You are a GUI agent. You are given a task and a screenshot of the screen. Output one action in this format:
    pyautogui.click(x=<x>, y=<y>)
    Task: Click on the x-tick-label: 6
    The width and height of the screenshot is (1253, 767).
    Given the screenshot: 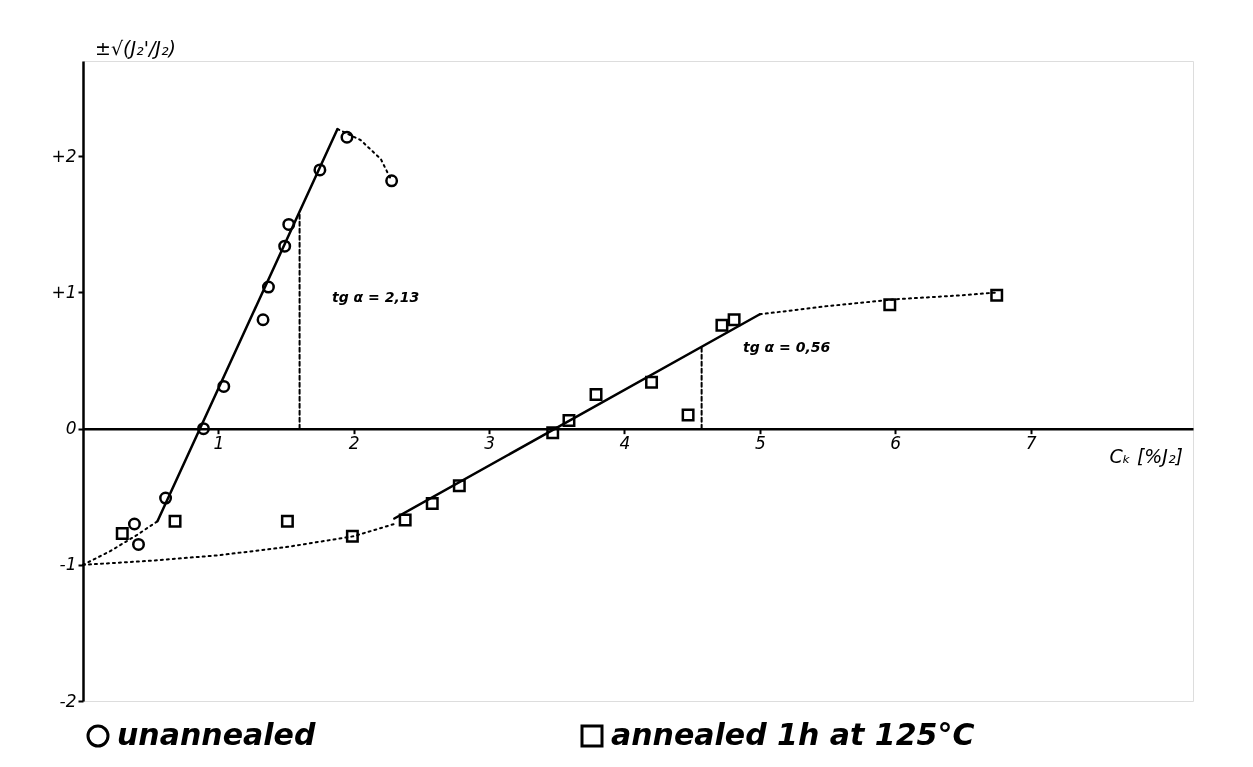 What is the action you would take?
    pyautogui.click(x=896, y=443)
    